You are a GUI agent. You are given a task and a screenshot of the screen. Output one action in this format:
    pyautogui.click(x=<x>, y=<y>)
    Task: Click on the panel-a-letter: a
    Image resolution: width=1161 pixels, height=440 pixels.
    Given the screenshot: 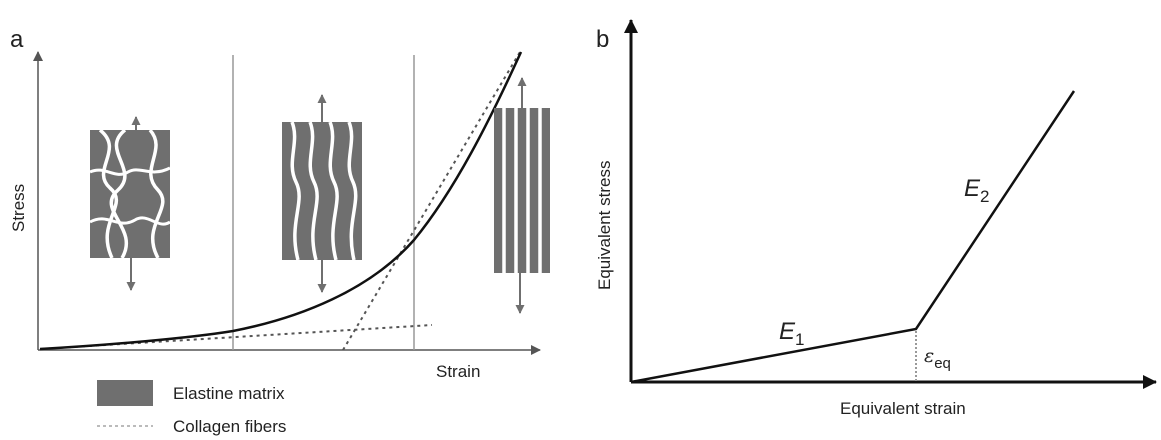 What is the action you would take?
    pyautogui.click(x=17, y=39)
    